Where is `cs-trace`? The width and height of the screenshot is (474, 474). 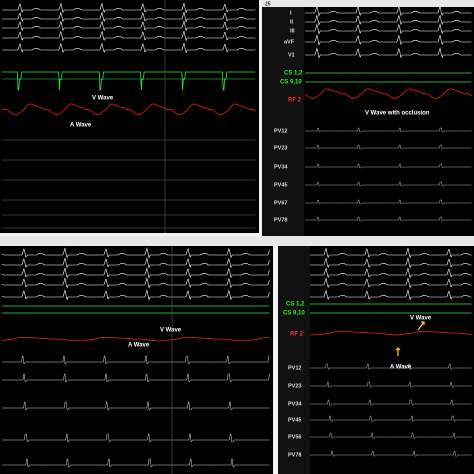
cs-trace is located at coordinates (129, 81).